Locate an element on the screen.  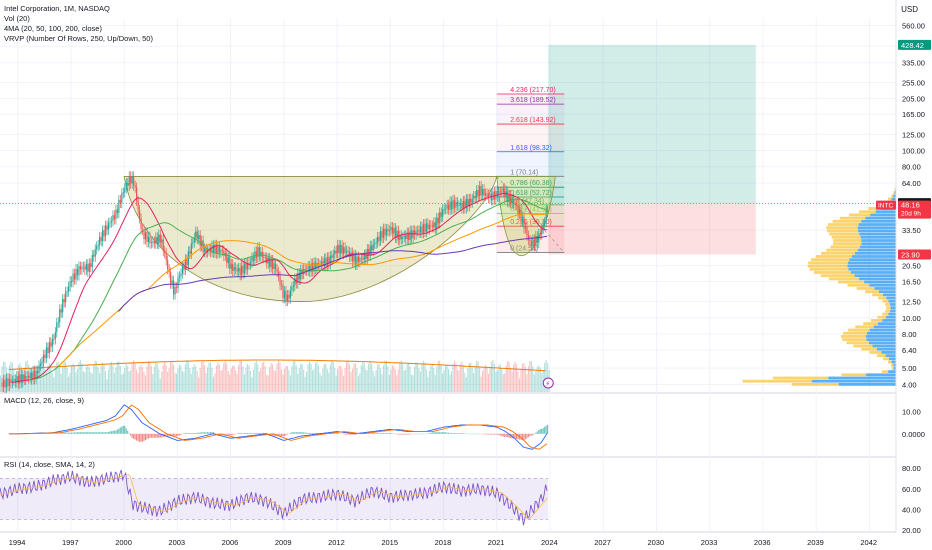
time-tick-label: 2009 is located at coordinates (283, 542).